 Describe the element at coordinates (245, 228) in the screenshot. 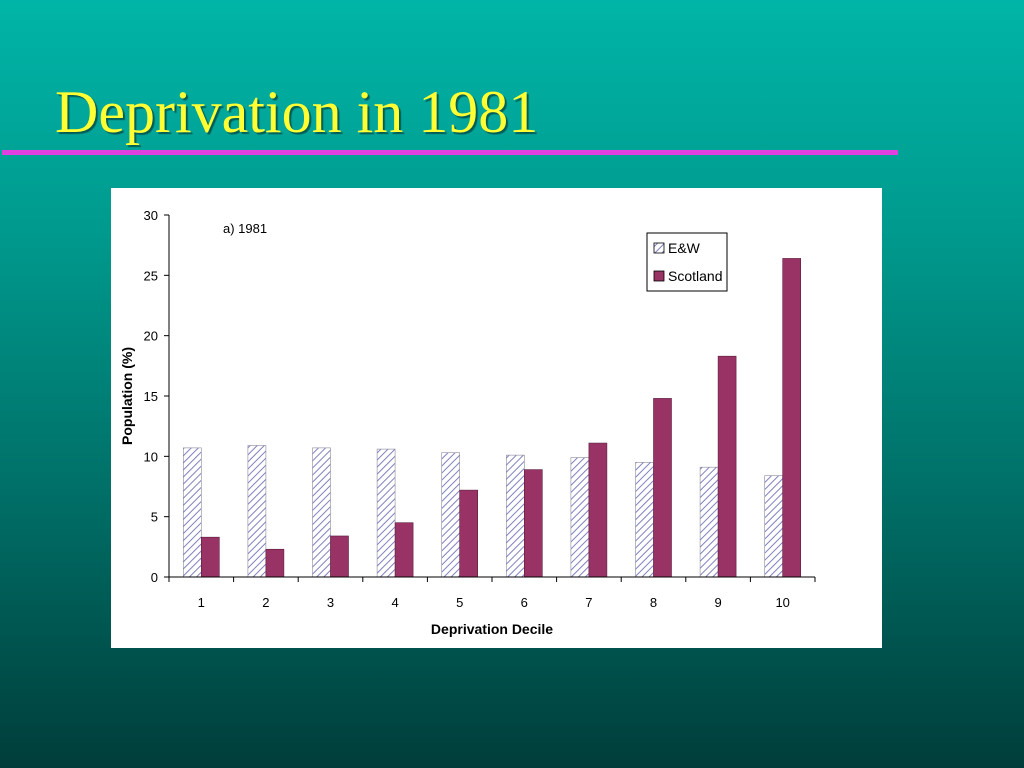

I see `chart-annotation: a) 1981` at that location.